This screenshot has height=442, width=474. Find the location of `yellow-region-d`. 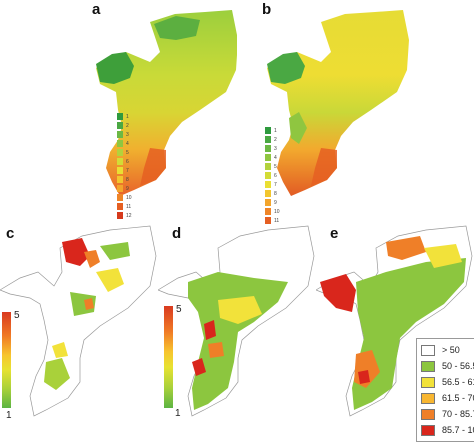

yellow-region-d is located at coordinates (240, 310).